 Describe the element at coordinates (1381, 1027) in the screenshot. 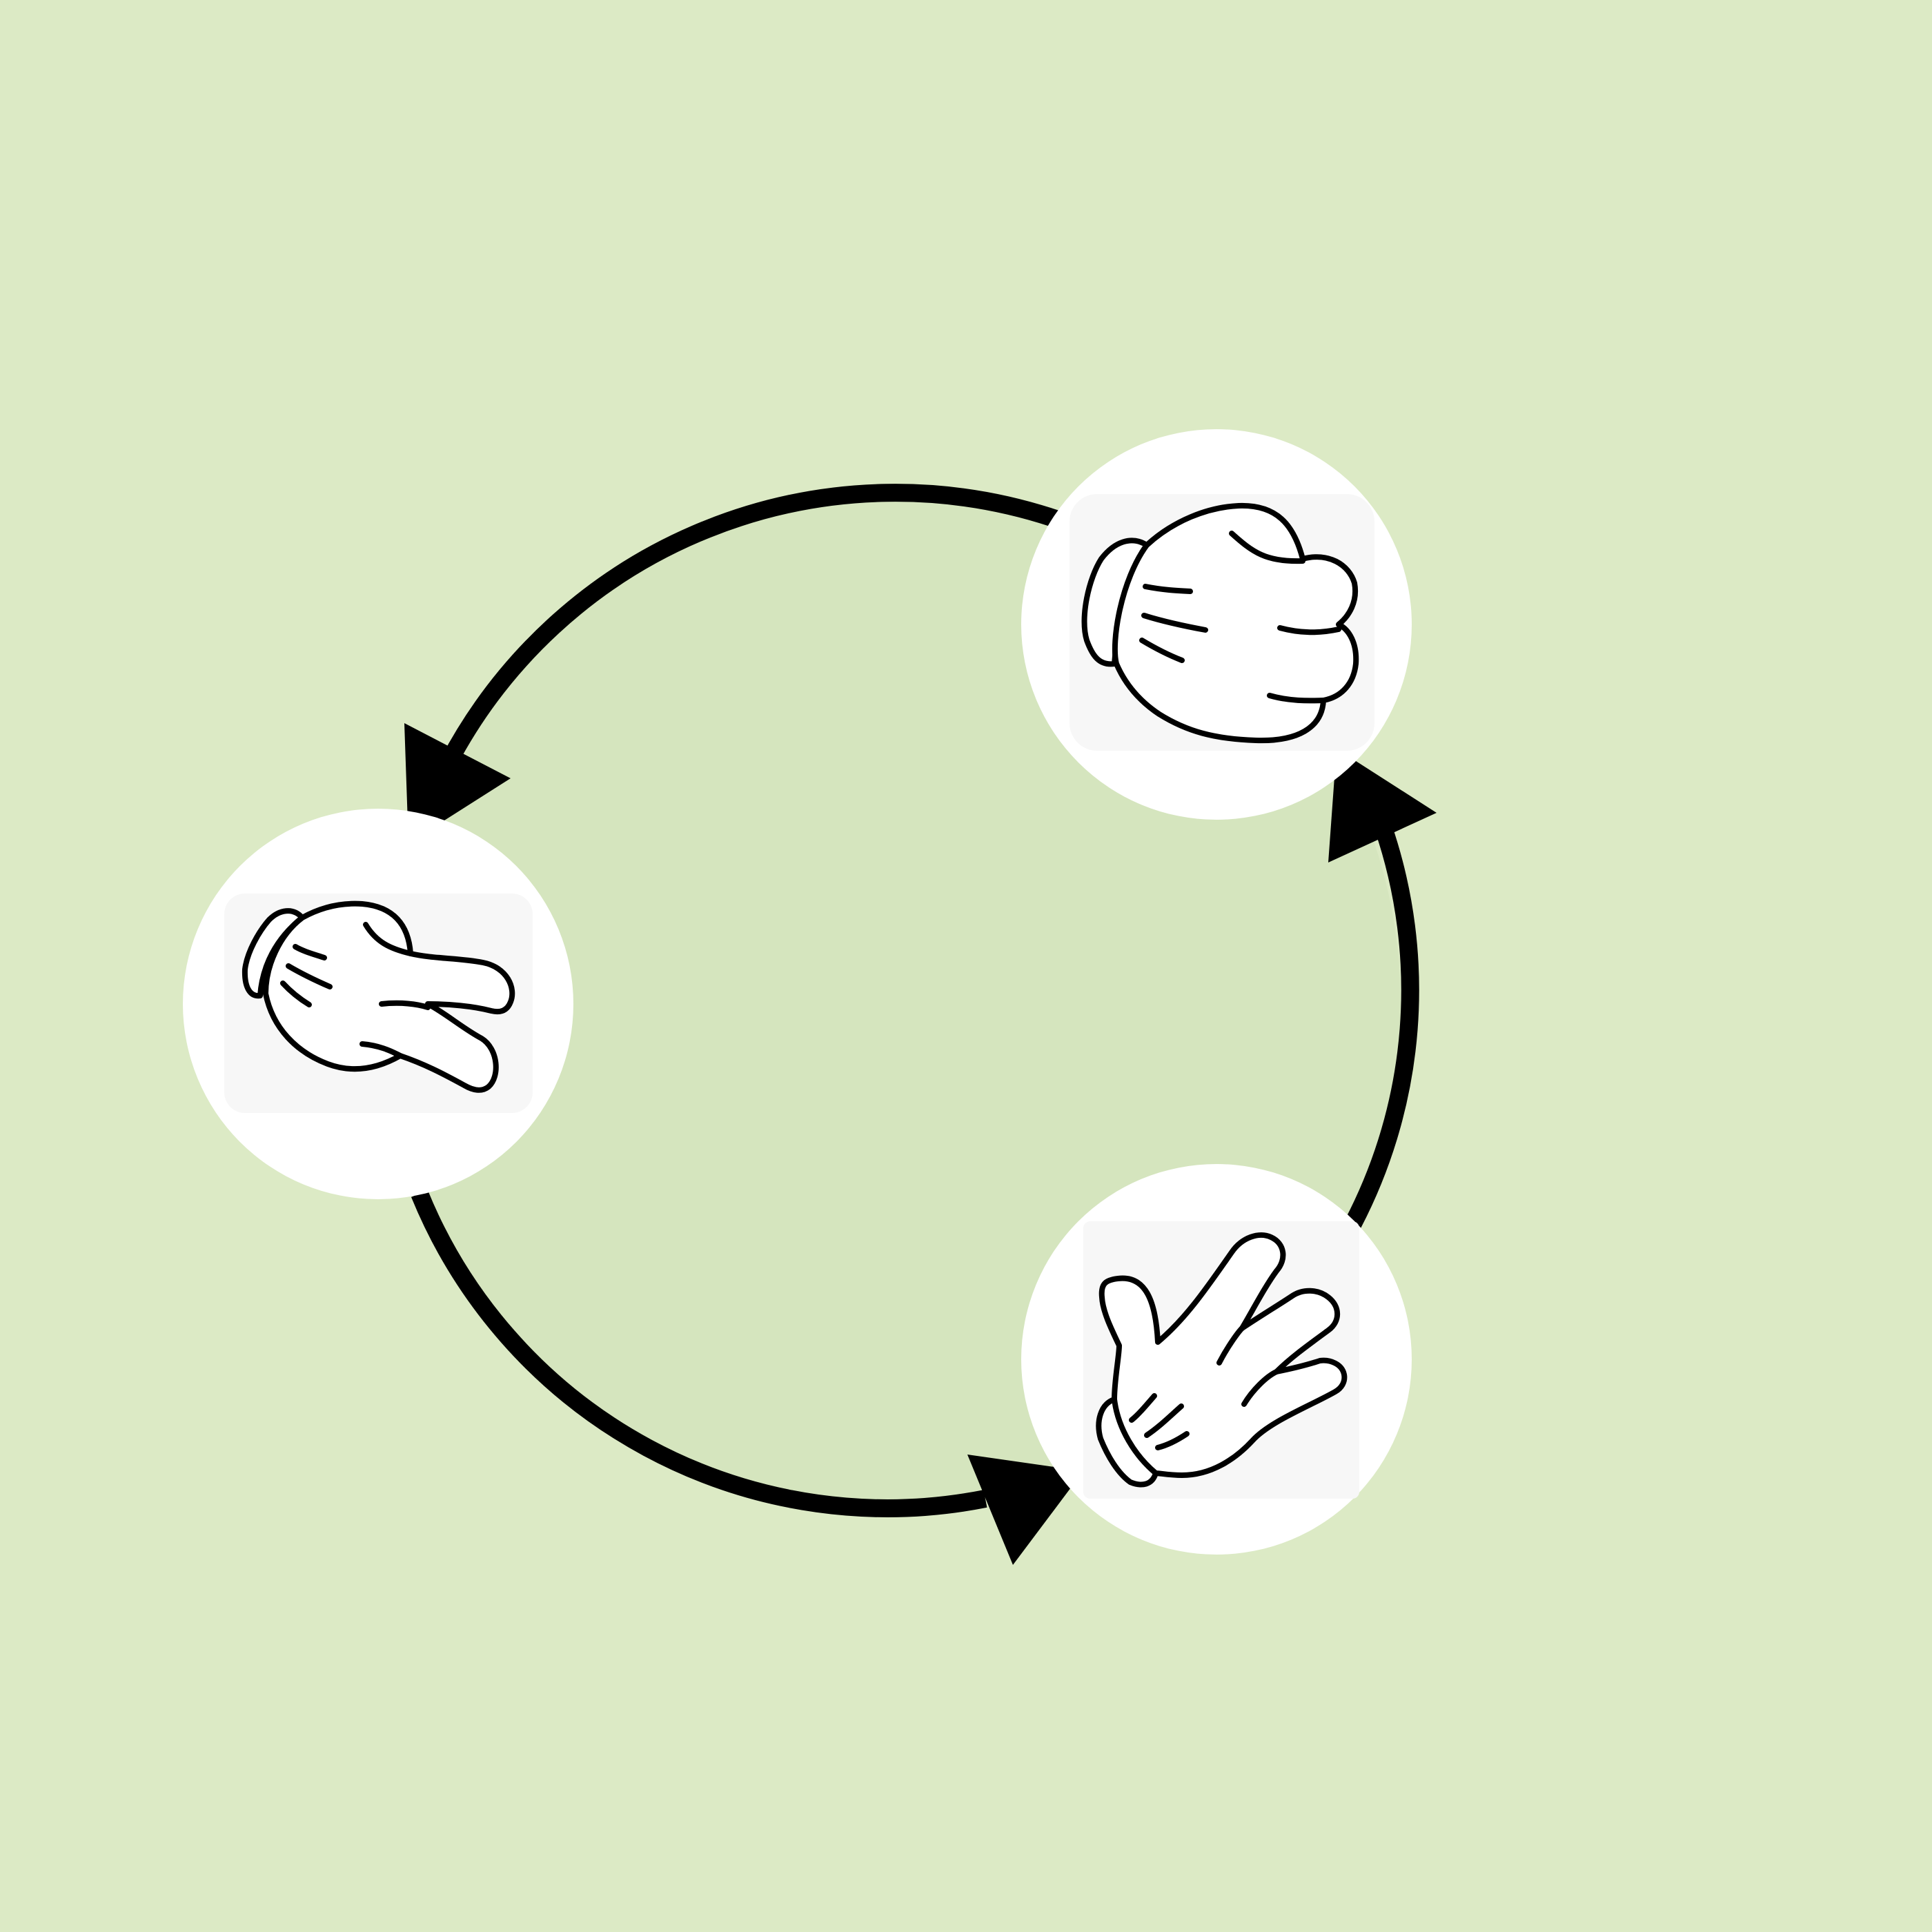

I see `arrow-paper-to-rock` at that location.